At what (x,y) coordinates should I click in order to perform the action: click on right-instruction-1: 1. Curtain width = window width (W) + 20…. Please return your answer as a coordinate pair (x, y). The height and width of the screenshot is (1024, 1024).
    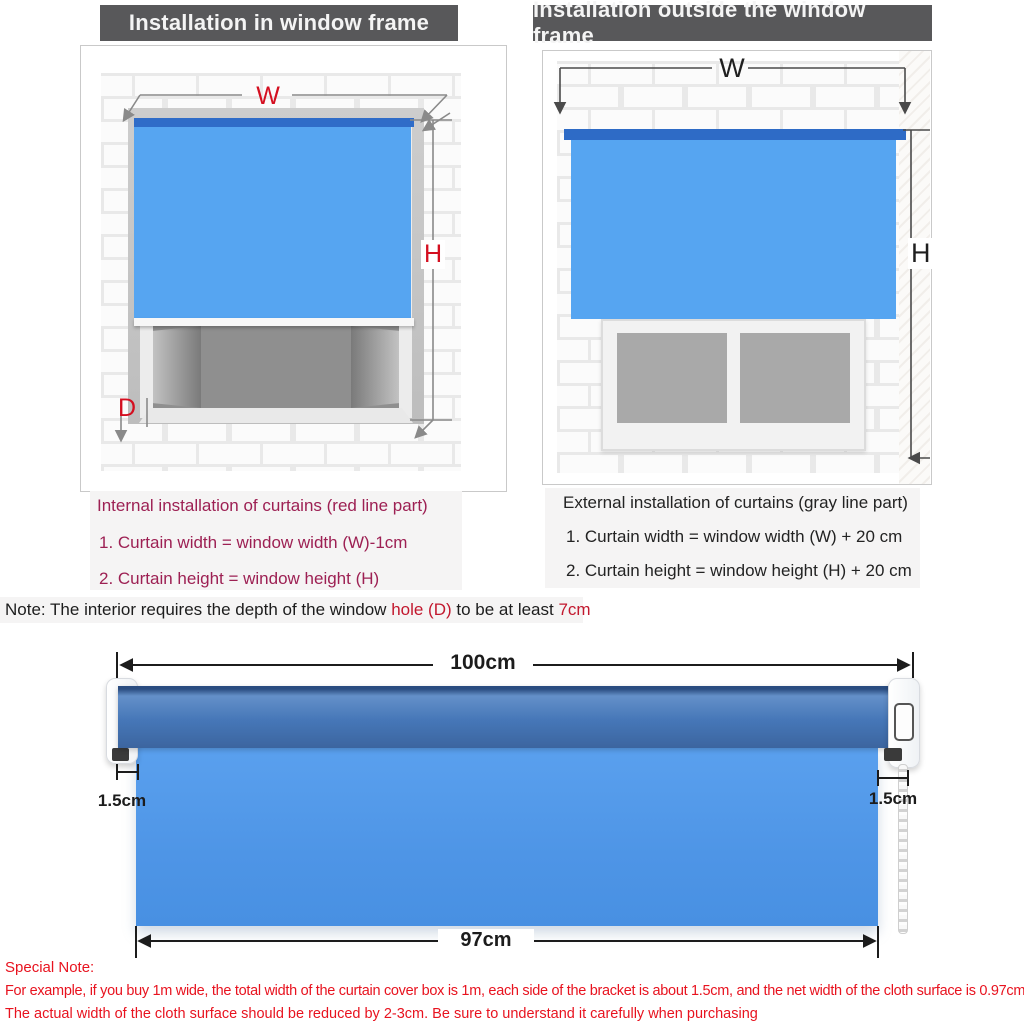
    Looking at the image, I should click on (734, 536).